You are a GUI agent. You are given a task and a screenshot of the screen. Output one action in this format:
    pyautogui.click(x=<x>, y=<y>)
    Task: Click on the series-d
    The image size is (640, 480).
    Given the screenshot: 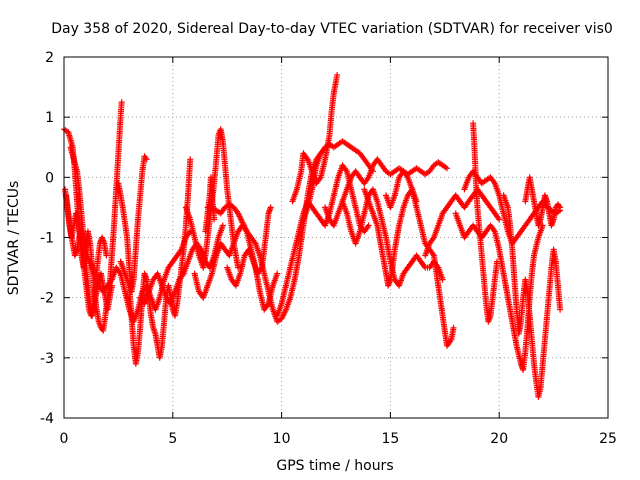 What is the action you would take?
    pyautogui.click(x=86, y=252)
    